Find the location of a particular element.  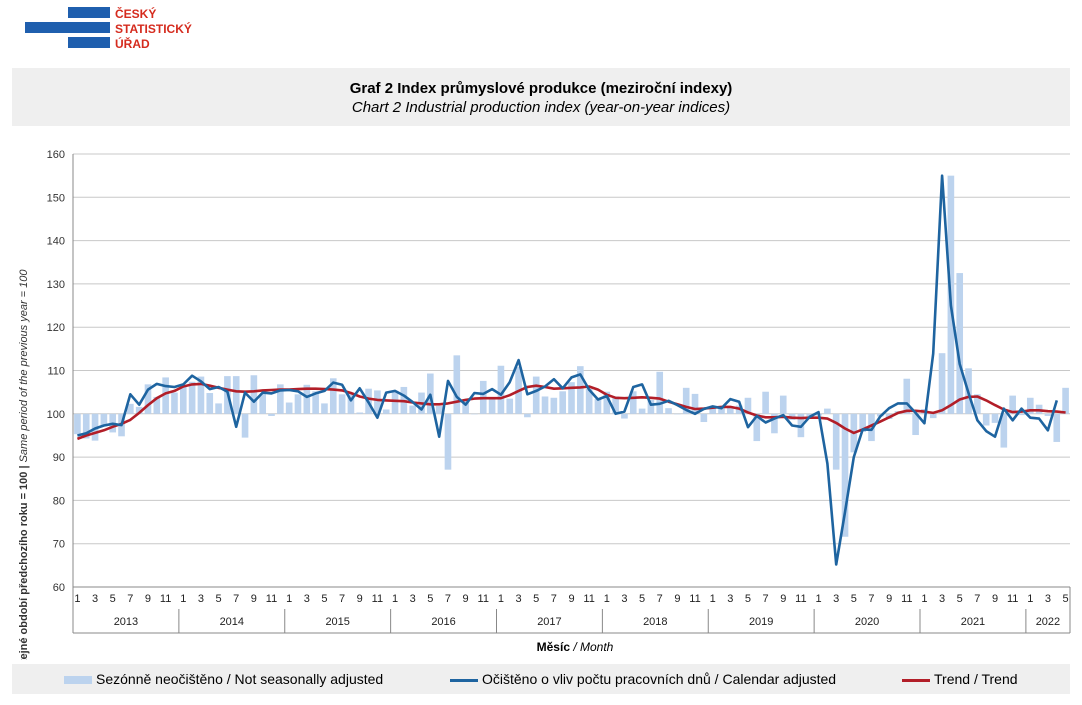

year-label: 2016 is located at coordinates (443, 622).